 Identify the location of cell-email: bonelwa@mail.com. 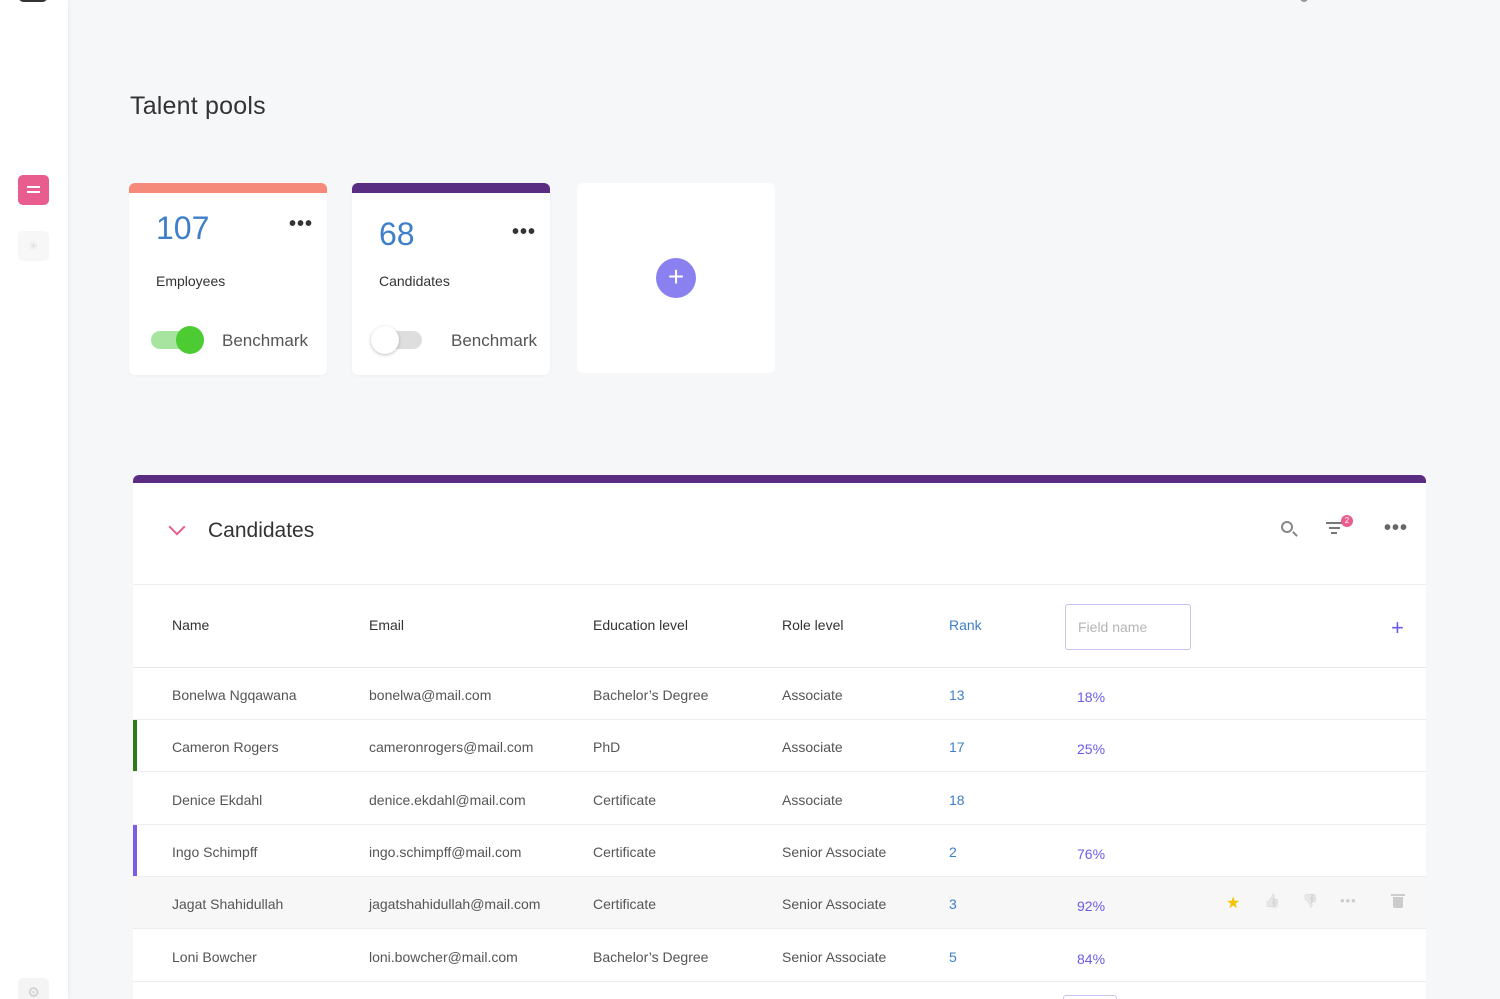
(430, 695).